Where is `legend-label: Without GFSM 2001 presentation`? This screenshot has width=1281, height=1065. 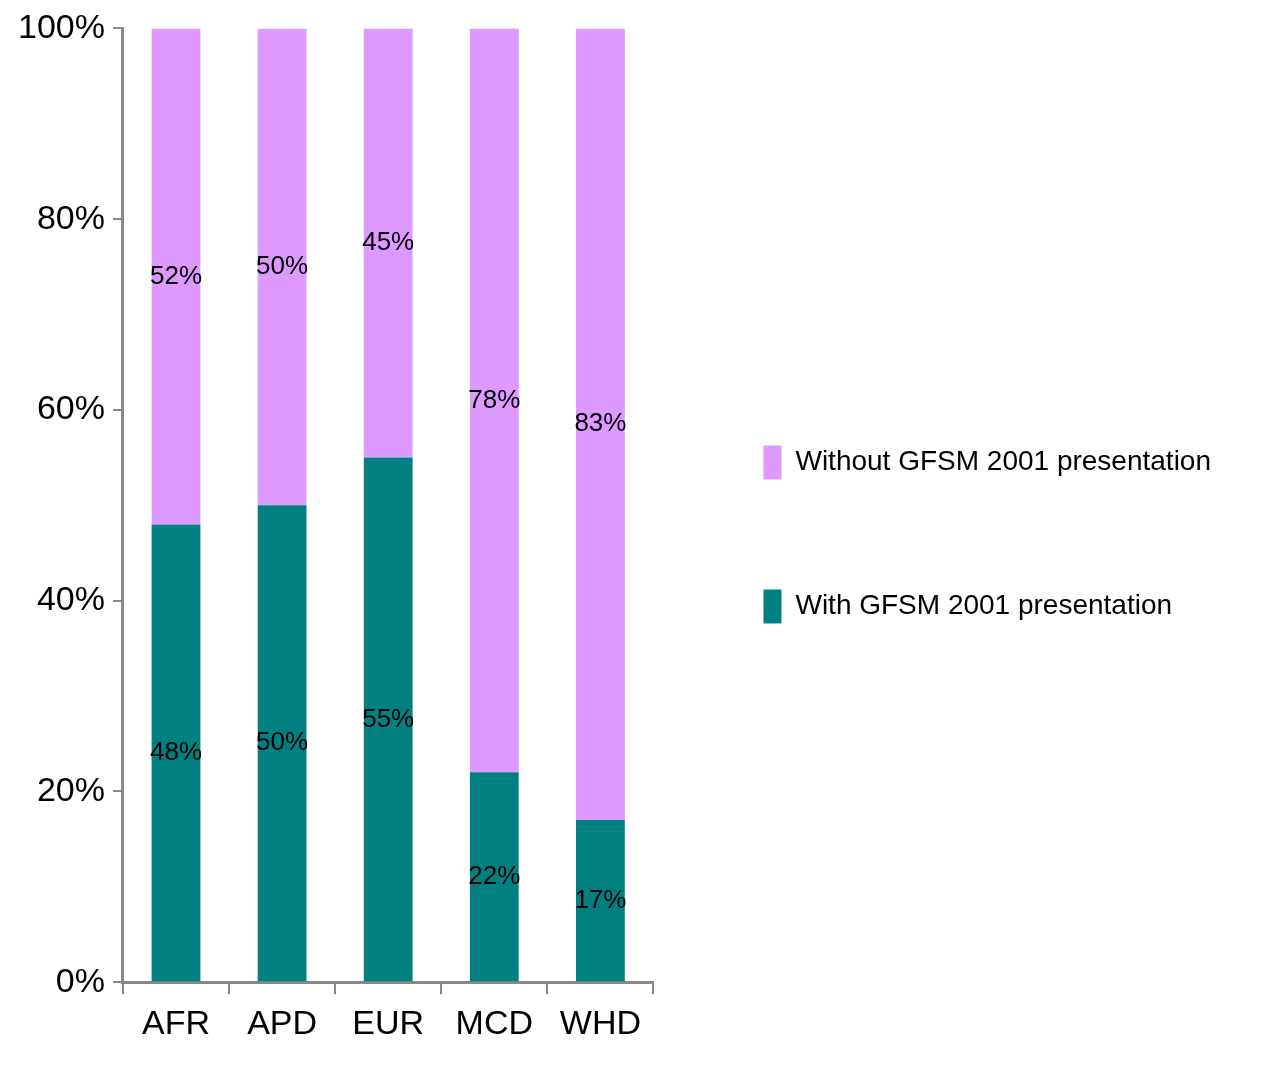 legend-label: Without GFSM 2001 presentation is located at coordinates (1003, 461).